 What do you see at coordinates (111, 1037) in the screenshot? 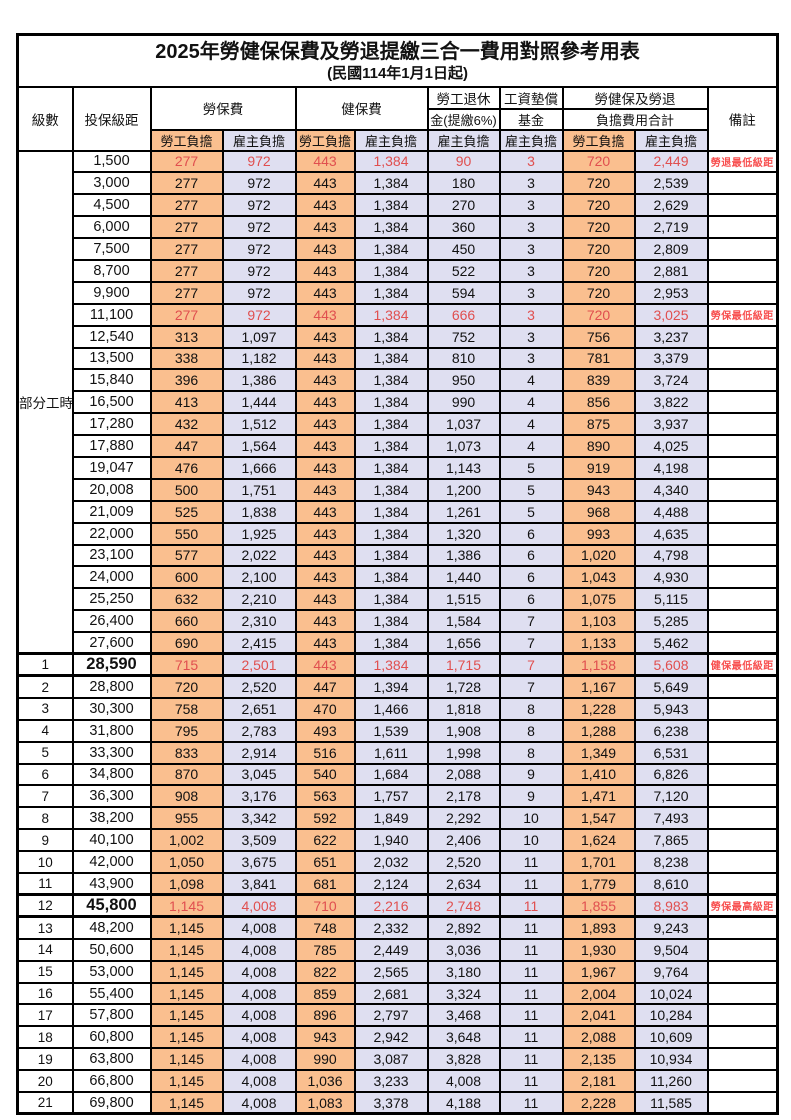
I see `bracket-cell: 60,800` at bounding box center [111, 1037].